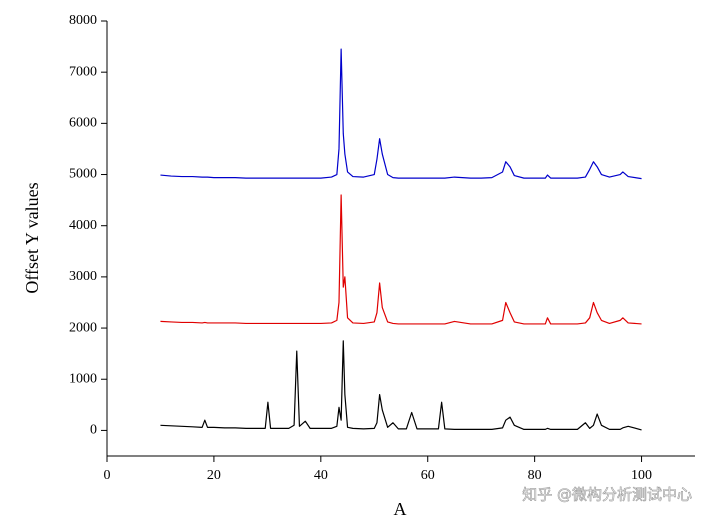 The image size is (711, 527). Describe the element at coordinates (32, 237) in the screenshot. I see `y-axis-label: Offset Y values` at that location.